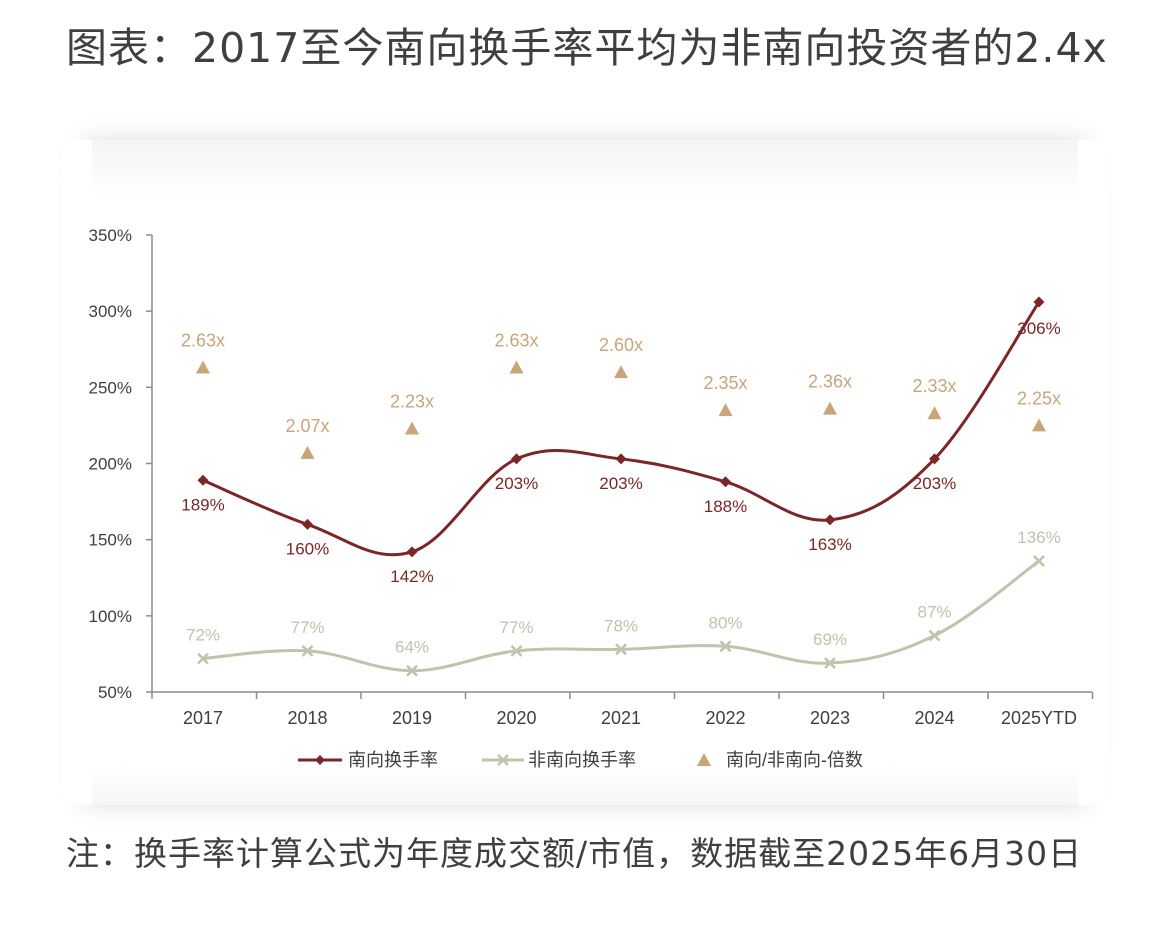  Describe the element at coordinates (110, 464) in the screenshot. I see `y-tick-label: 200%` at that location.